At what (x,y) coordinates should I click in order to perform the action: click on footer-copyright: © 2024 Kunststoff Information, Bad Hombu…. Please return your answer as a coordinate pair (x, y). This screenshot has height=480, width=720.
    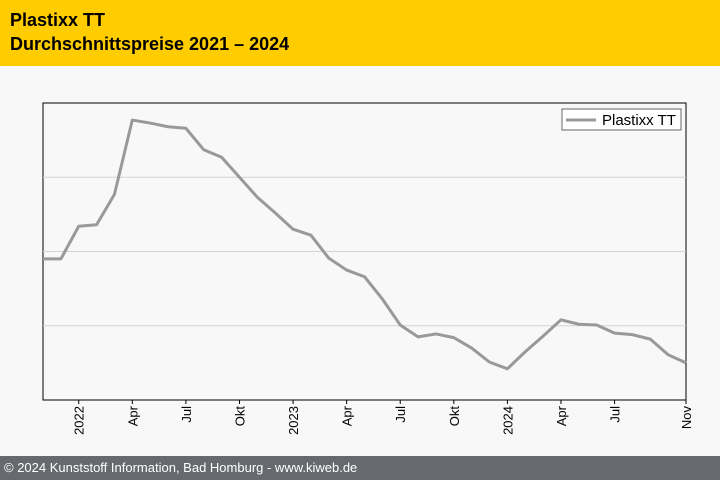
    Looking at the image, I should click on (360, 468).